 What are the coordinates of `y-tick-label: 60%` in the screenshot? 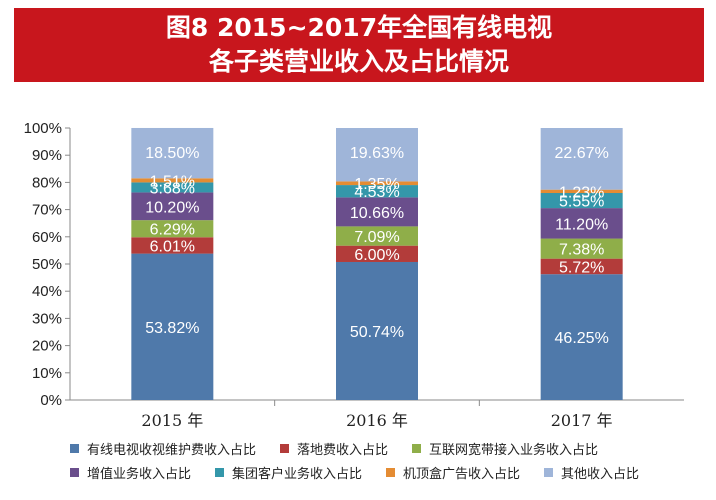 It's located at (47, 237).